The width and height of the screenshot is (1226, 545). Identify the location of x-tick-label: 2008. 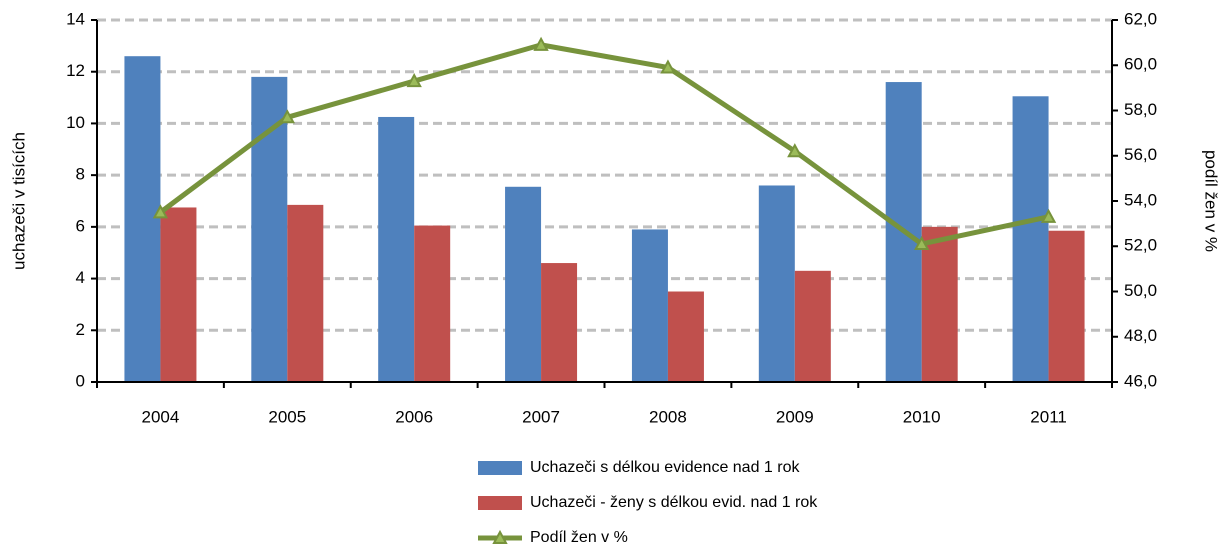
(668, 416).